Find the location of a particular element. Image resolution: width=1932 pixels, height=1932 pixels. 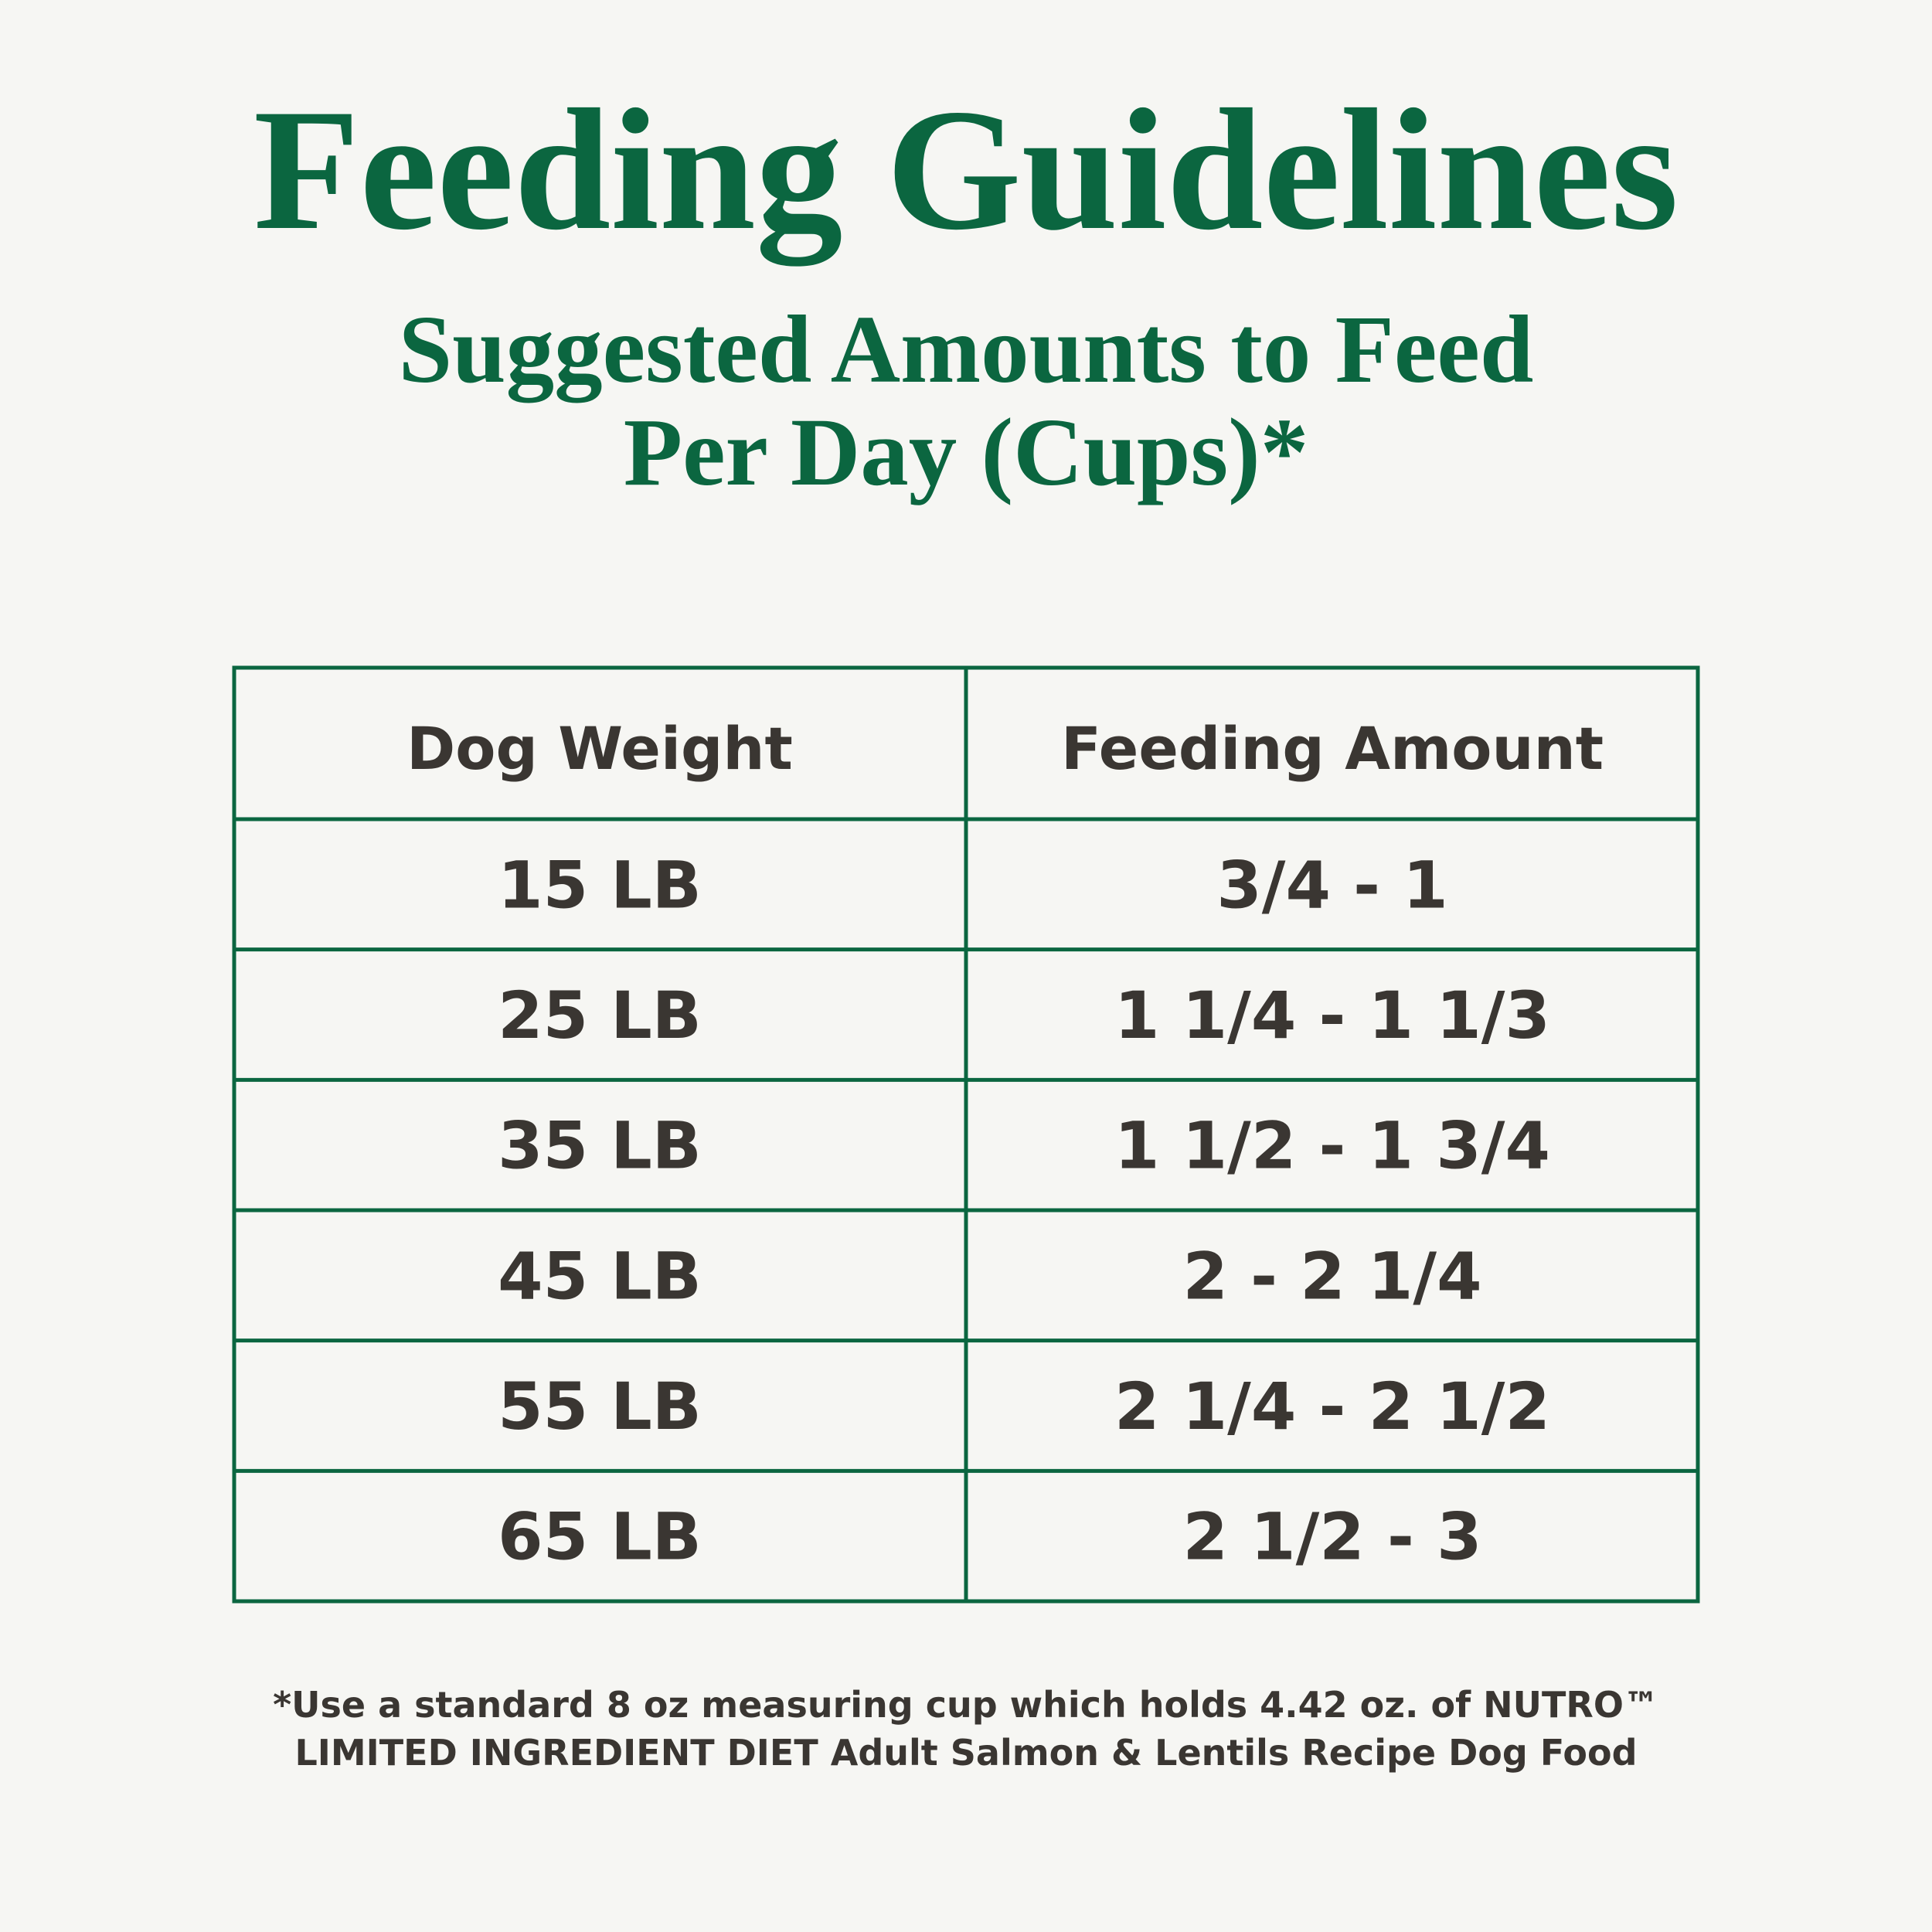

title: Feeding Guidelines is located at coordinates (966, 170).